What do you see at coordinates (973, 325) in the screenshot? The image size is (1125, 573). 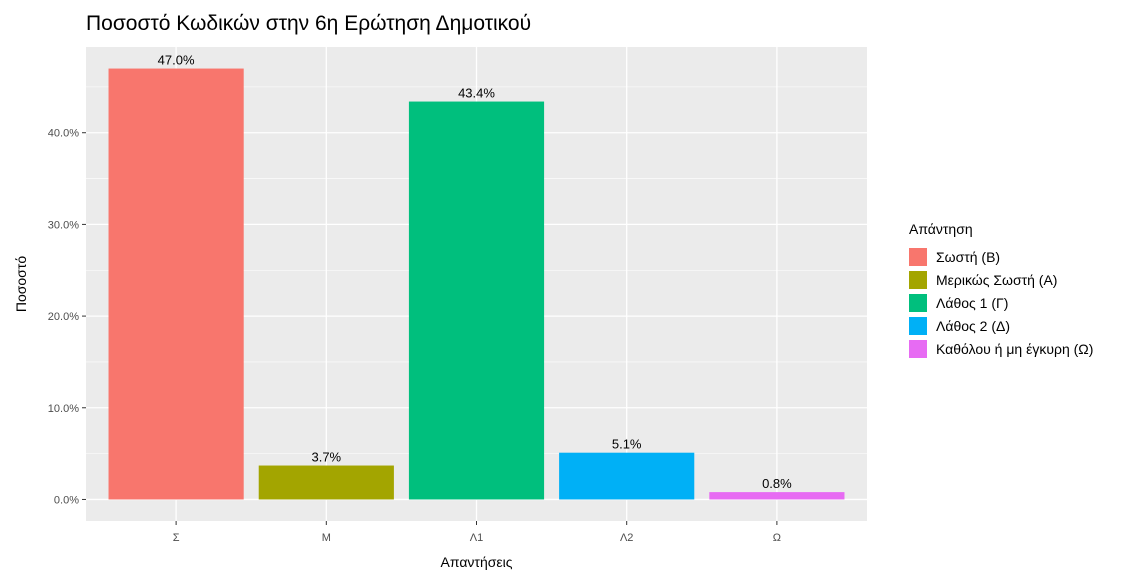 I see `legend-label: Λάθος 2 (Δ)` at bounding box center [973, 325].